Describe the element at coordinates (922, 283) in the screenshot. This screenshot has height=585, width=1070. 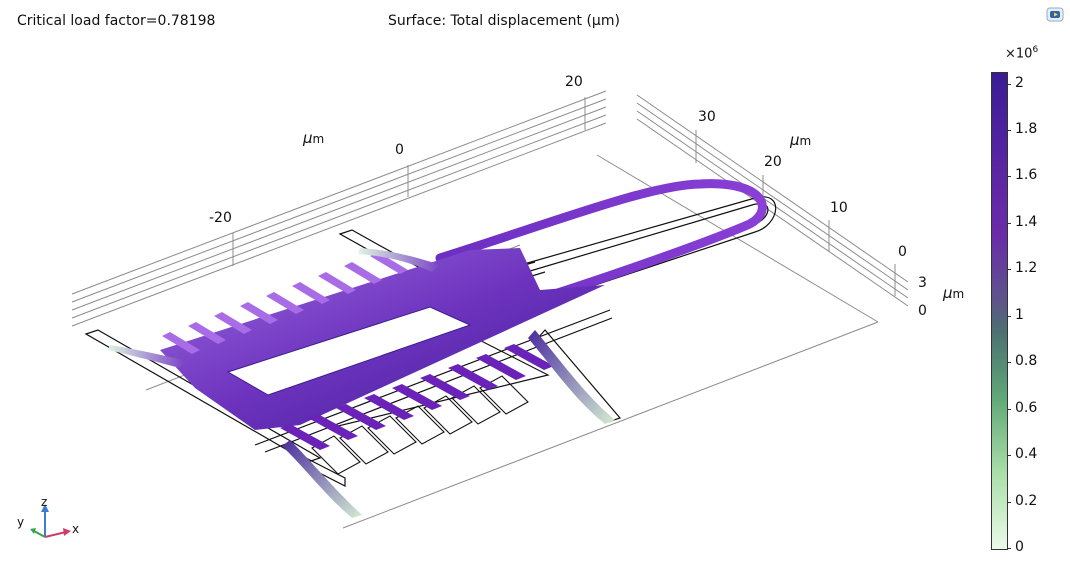
I see `z-tick-label: 3` at that location.